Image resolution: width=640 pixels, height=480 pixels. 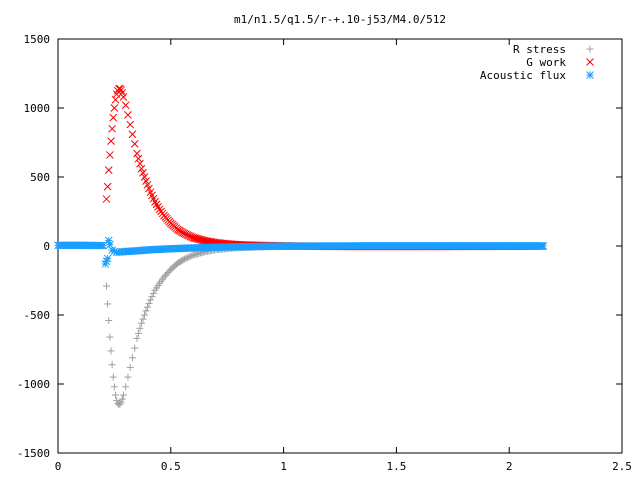 What do you see at coordinates (58, 466) in the screenshot?
I see `x-tick-label: 0` at bounding box center [58, 466].